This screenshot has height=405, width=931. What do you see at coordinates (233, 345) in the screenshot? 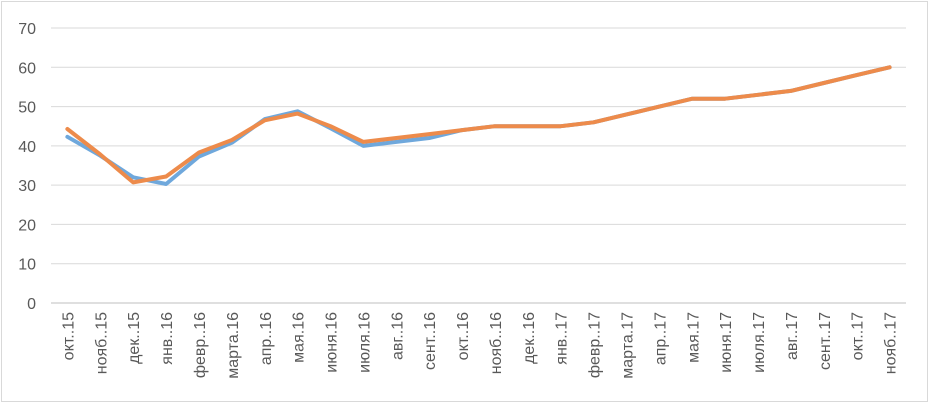
I see `x-tick-label: марта.16` at bounding box center [233, 345].